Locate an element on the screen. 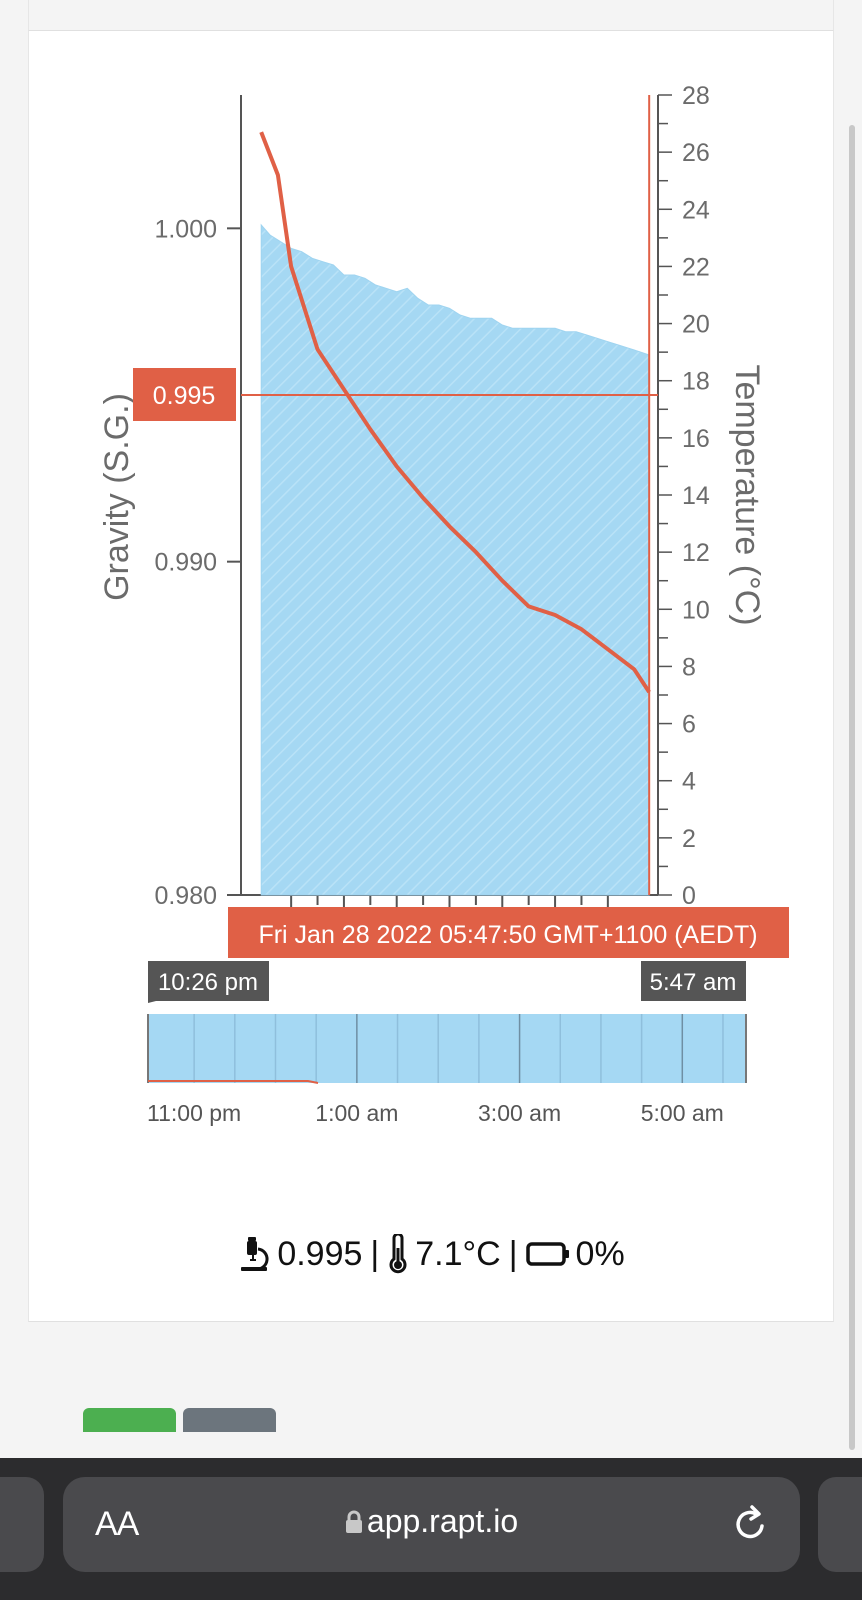  primary-action-button is located at coordinates (129, 1420).